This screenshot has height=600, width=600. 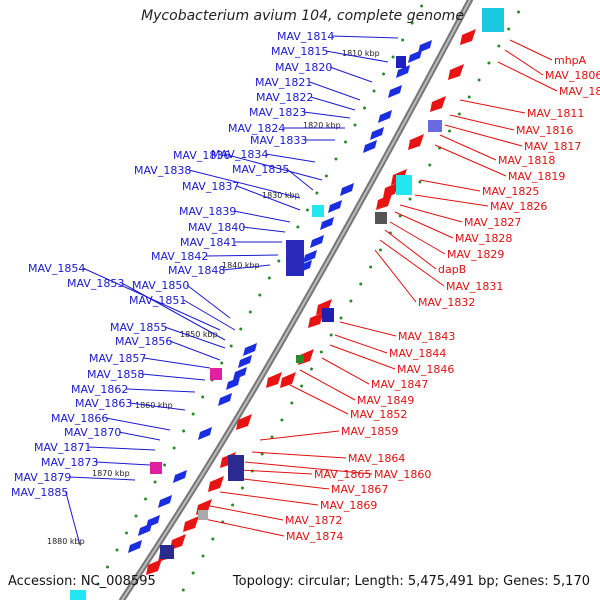 I want to click on gene-label-right: MAV_1860, so click(x=402, y=474).